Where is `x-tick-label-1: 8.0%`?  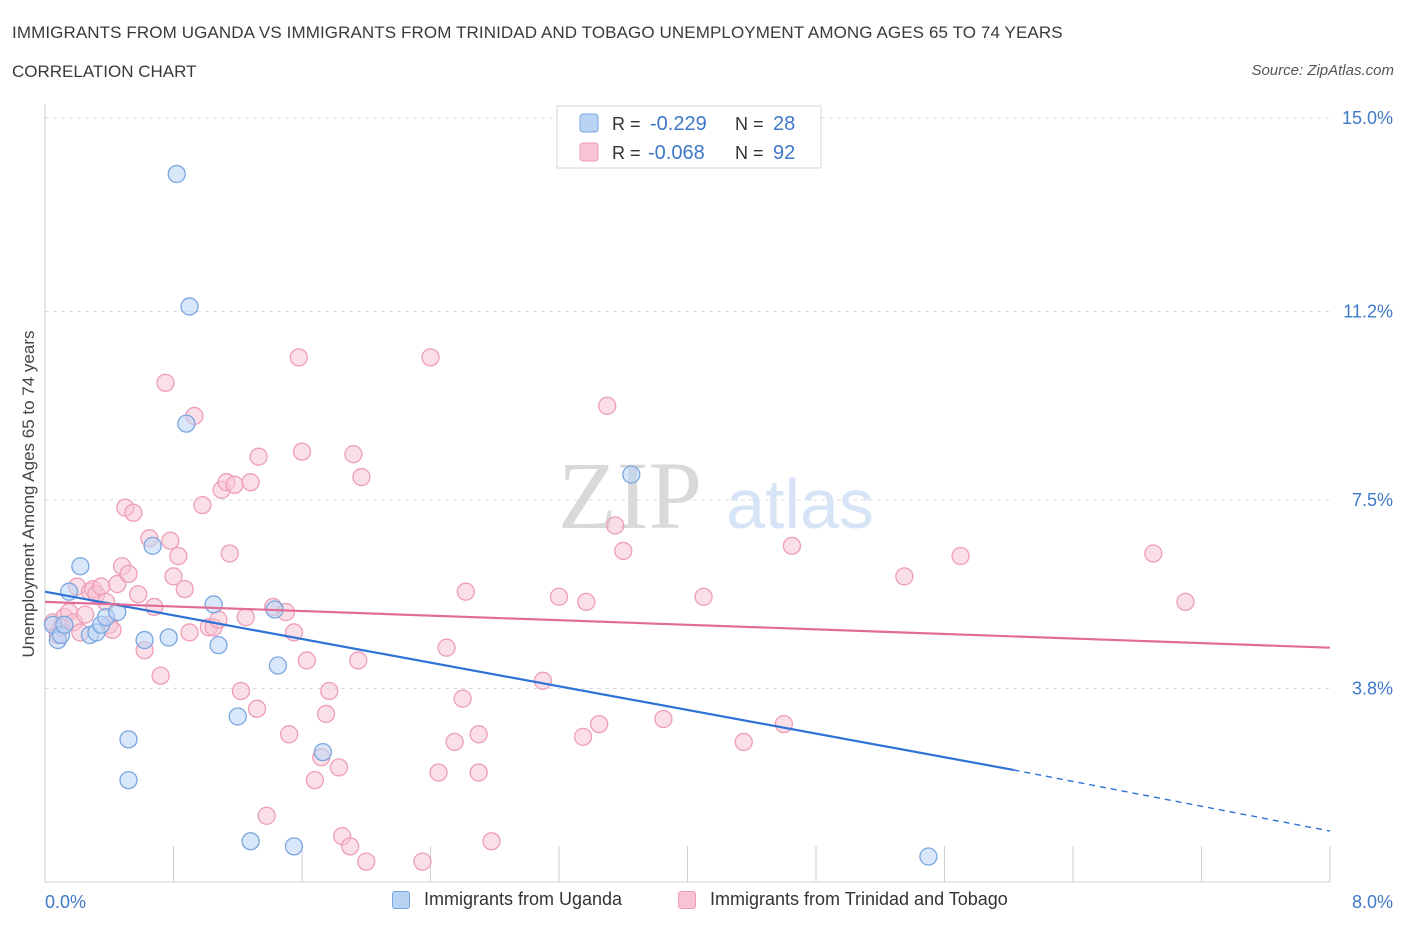
x-tick-label-1: 8.0% is located at coordinates (1372, 902).